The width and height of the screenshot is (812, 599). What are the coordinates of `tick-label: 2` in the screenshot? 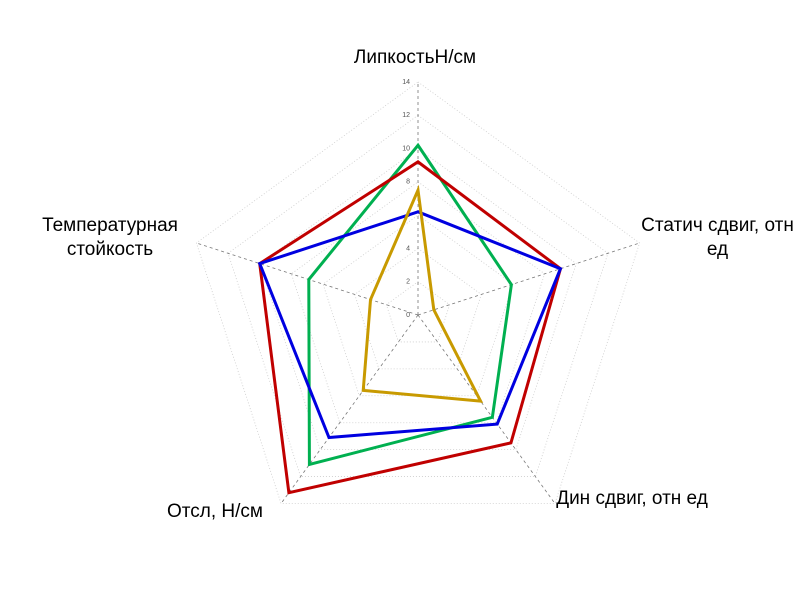 It's located at (408, 282).